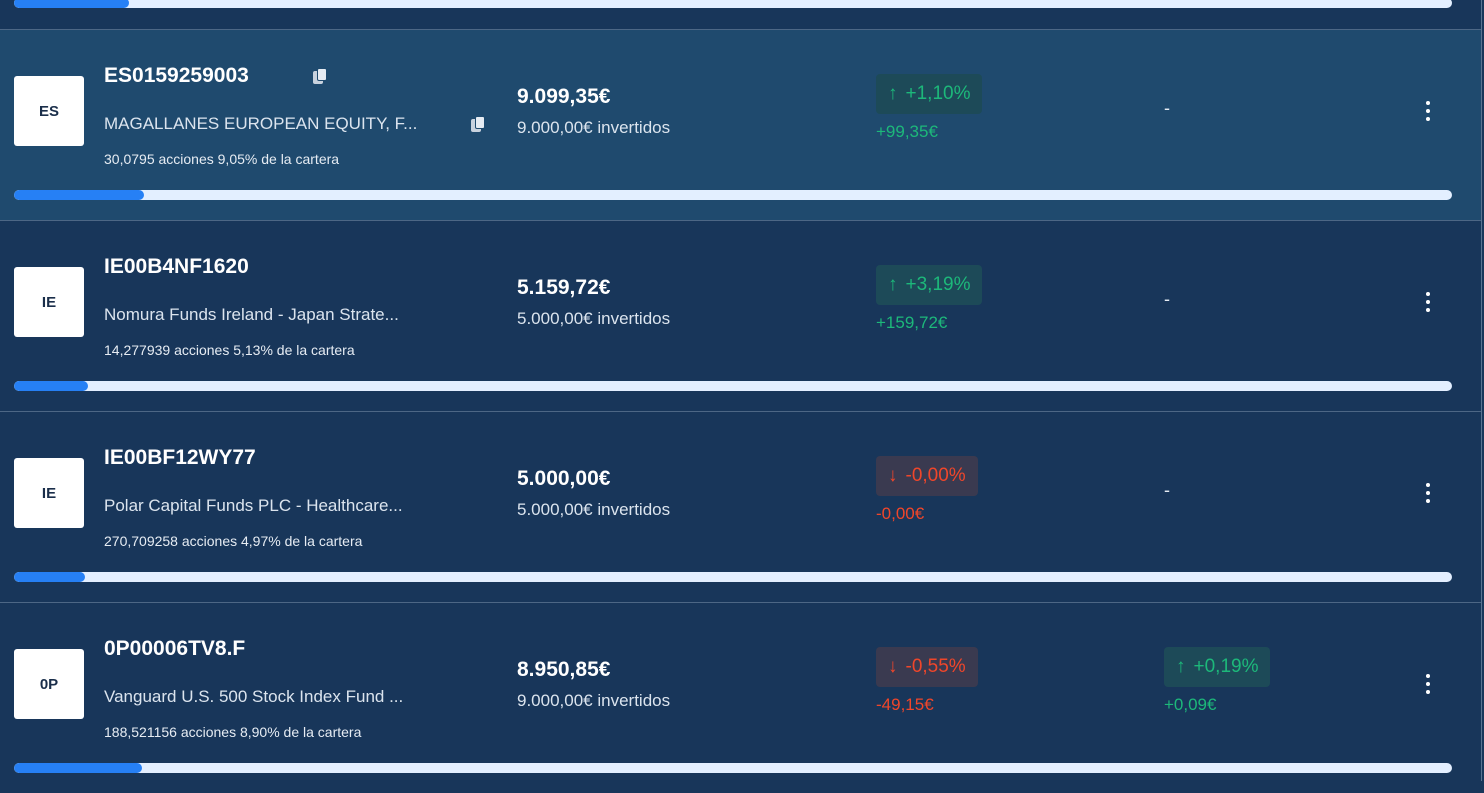 This screenshot has width=1484, height=793. What do you see at coordinates (900, 513) in the screenshot?
I see `change-amount: -0,00€` at bounding box center [900, 513].